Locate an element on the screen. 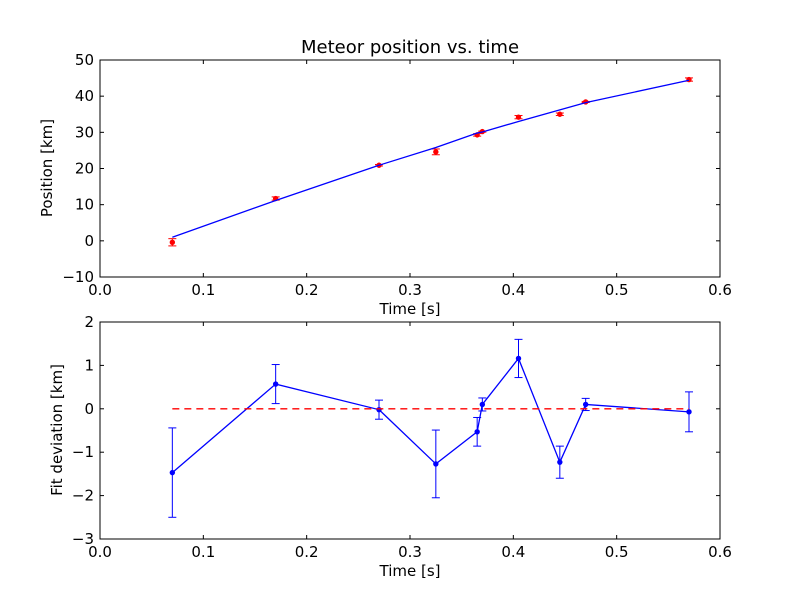 The width and height of the screenshot is (800, 600). deviation-ytick-label: 1 is located at coordinates (89, 365).